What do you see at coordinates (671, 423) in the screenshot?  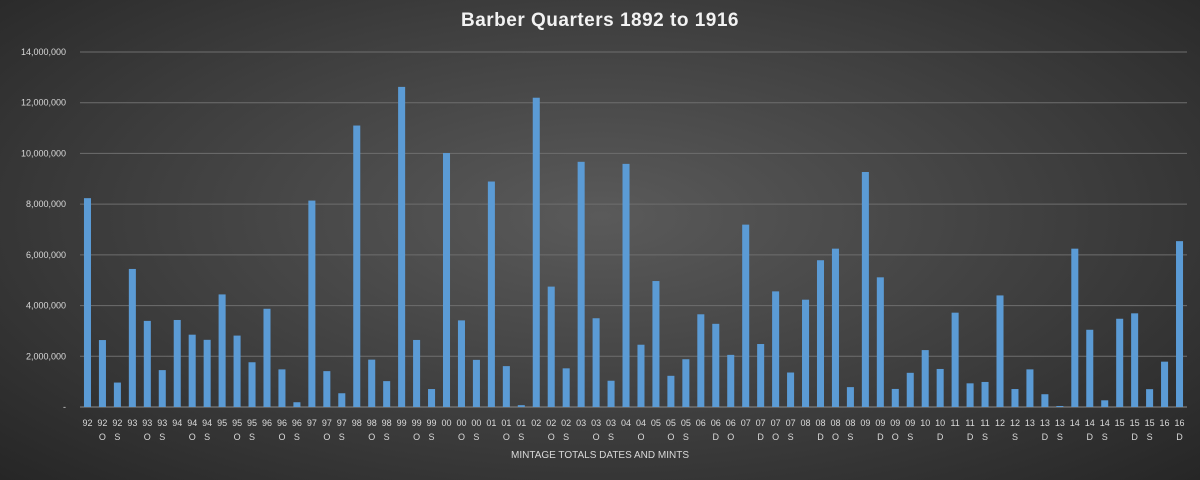 I see `x-tick-year: 05` at bounding box center [671, 423].